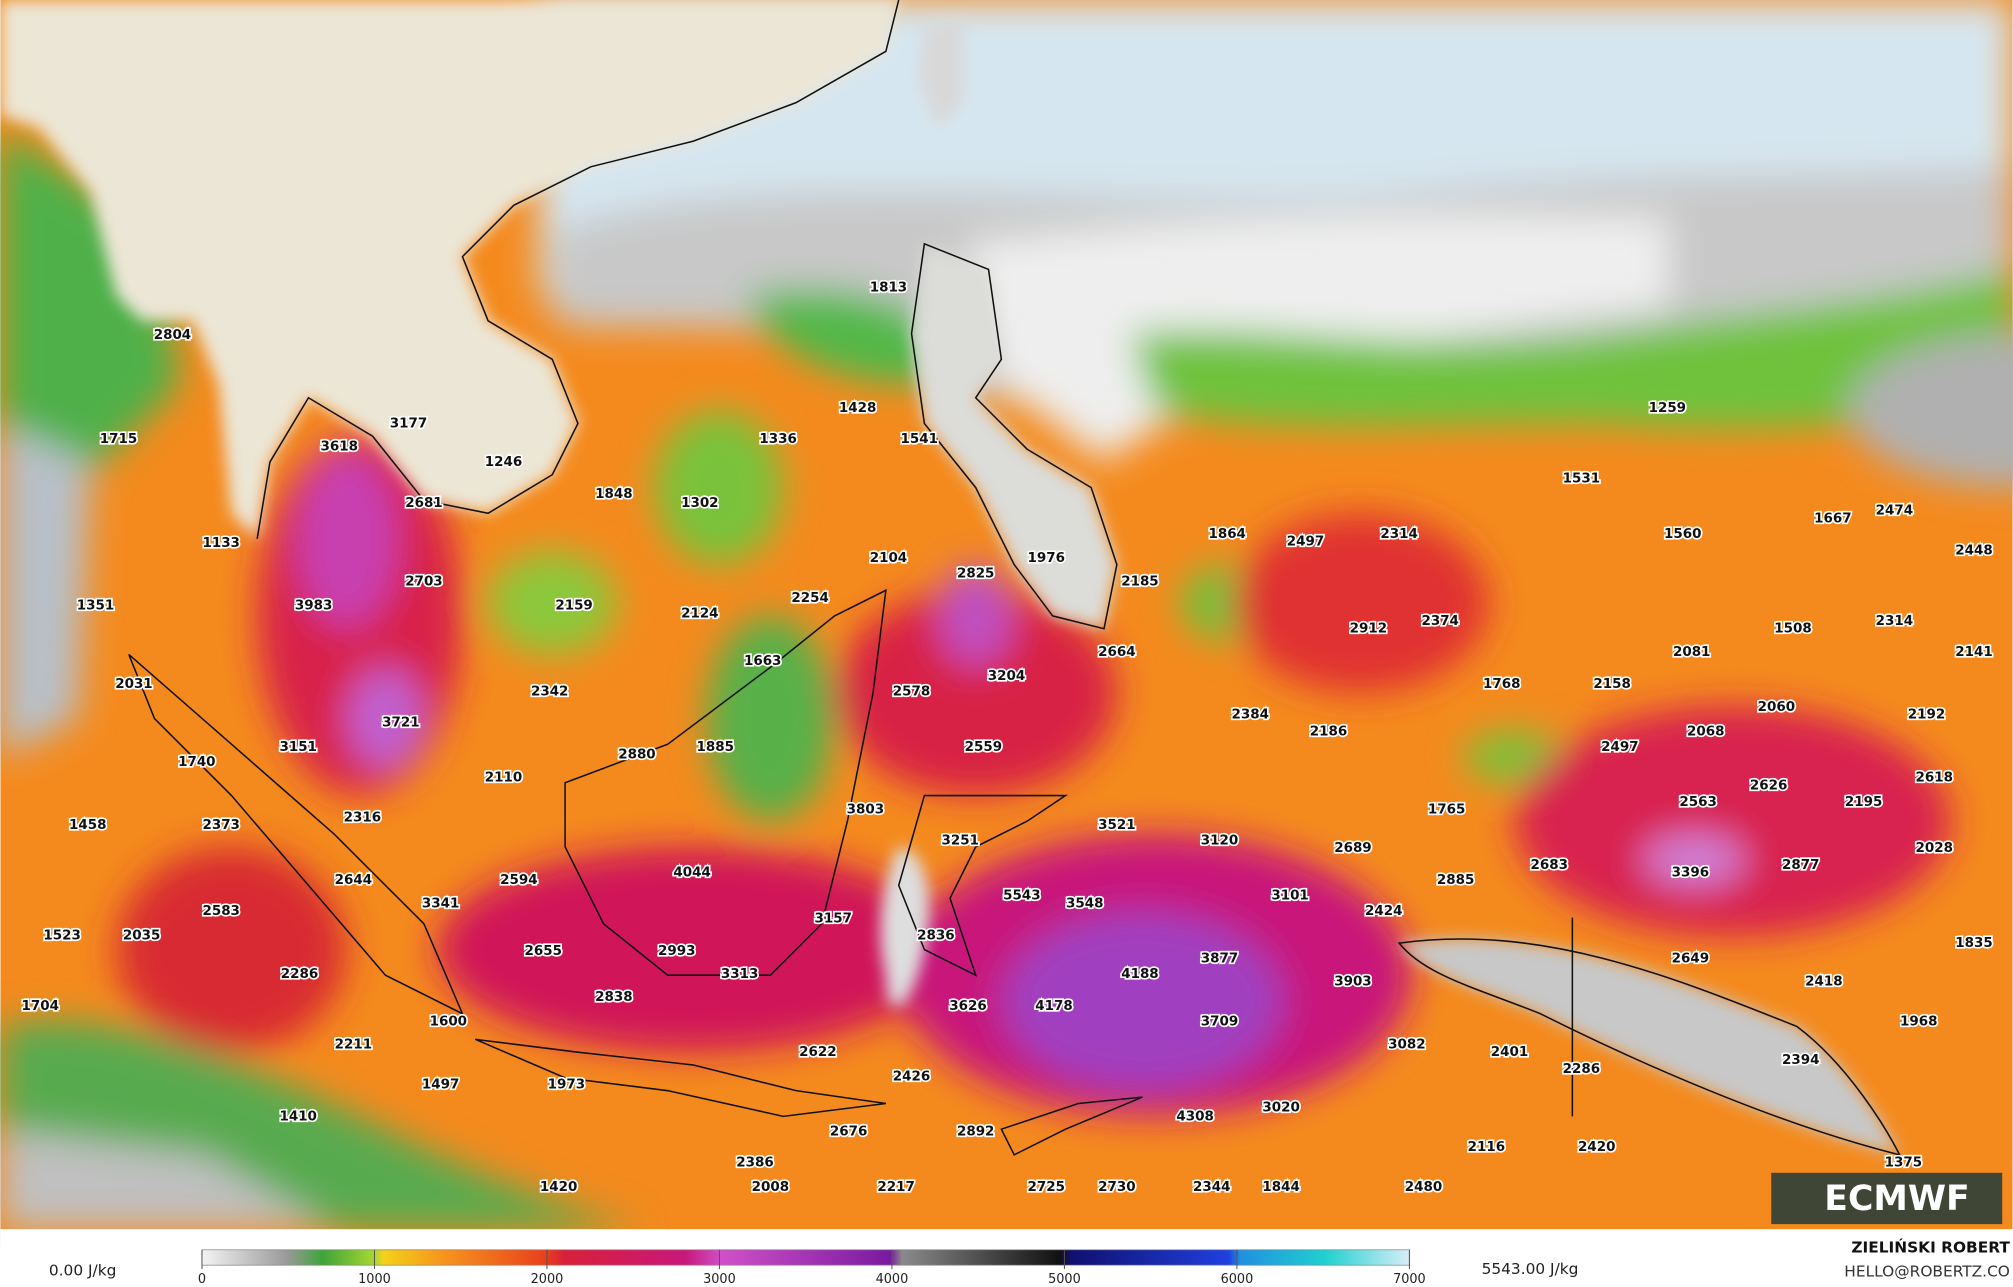 The width and height of the screenshot is (2013, 1287). I want to click on cape-label: 2035, so click(142, 935).